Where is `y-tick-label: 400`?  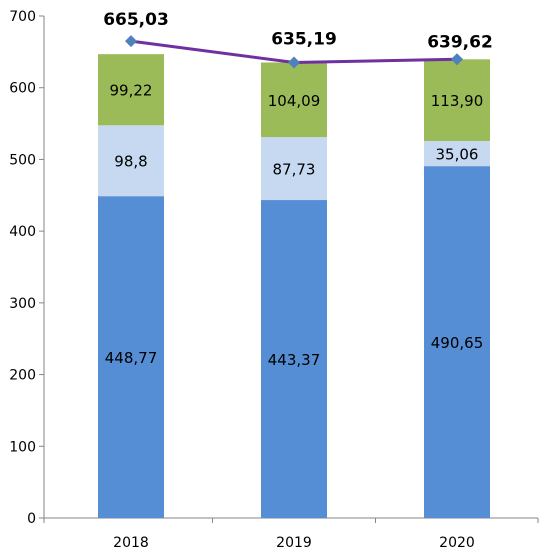 y-tick-label: 400 is located at coordinates (22, 232).